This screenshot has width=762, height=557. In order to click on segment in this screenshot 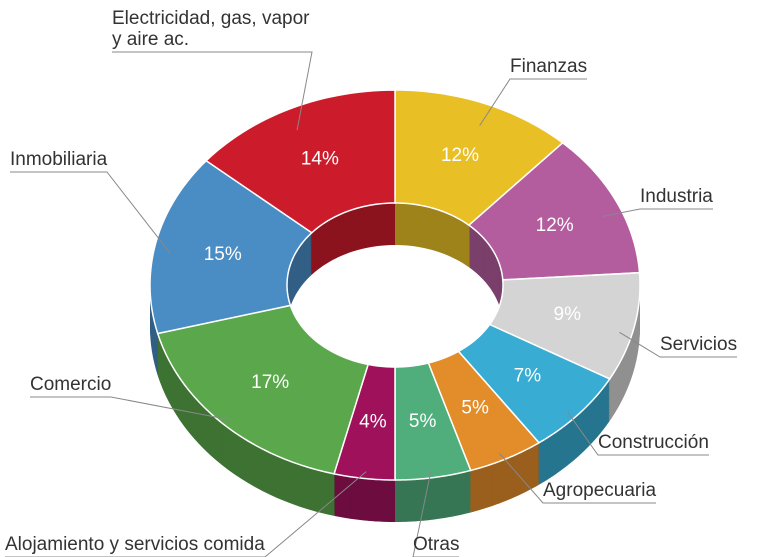, I will do `click(300, 161)`.